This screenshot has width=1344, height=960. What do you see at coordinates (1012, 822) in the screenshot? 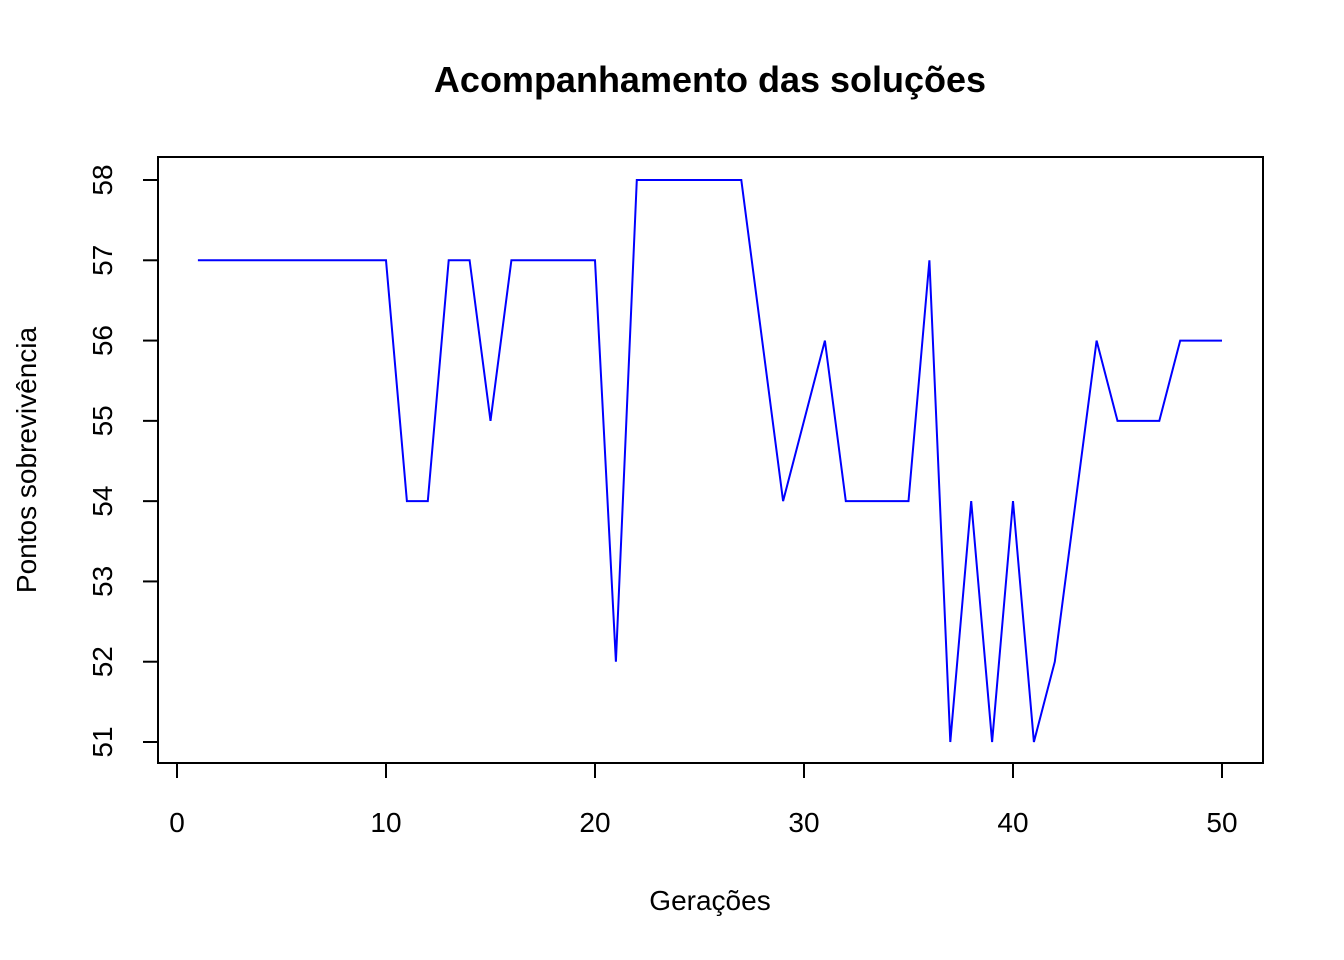
I see `x-tick-label: 40` at bounding box center [1012, 822].